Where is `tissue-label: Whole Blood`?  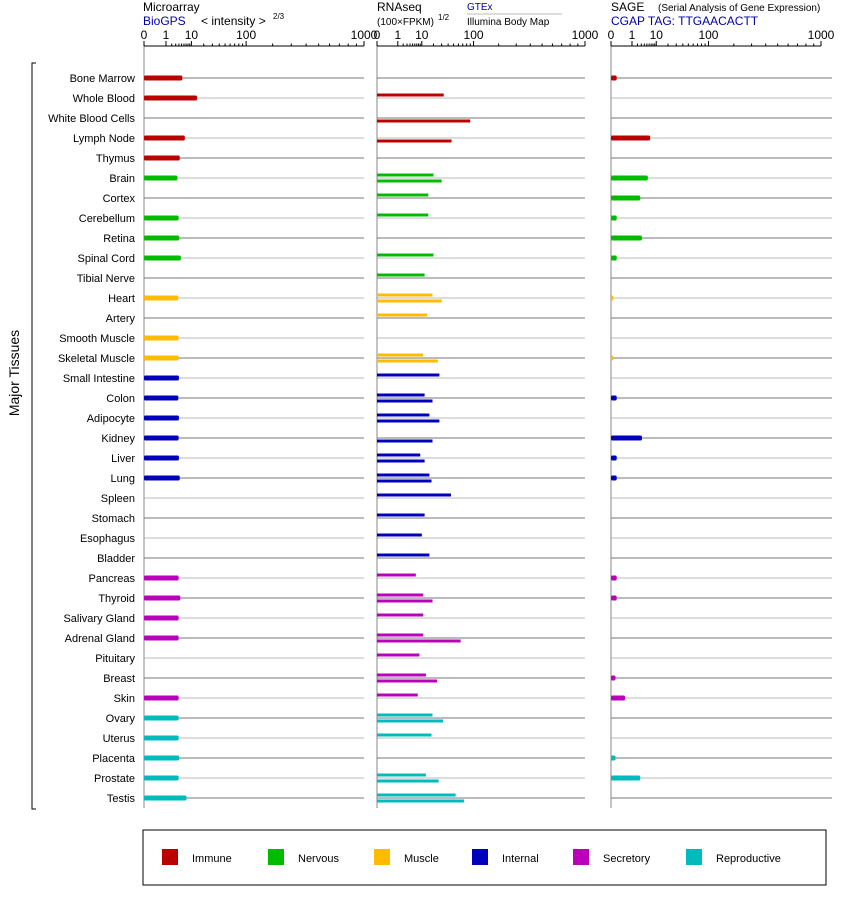 tissue-label: Whole Blood is located at coordinates (104, 99).